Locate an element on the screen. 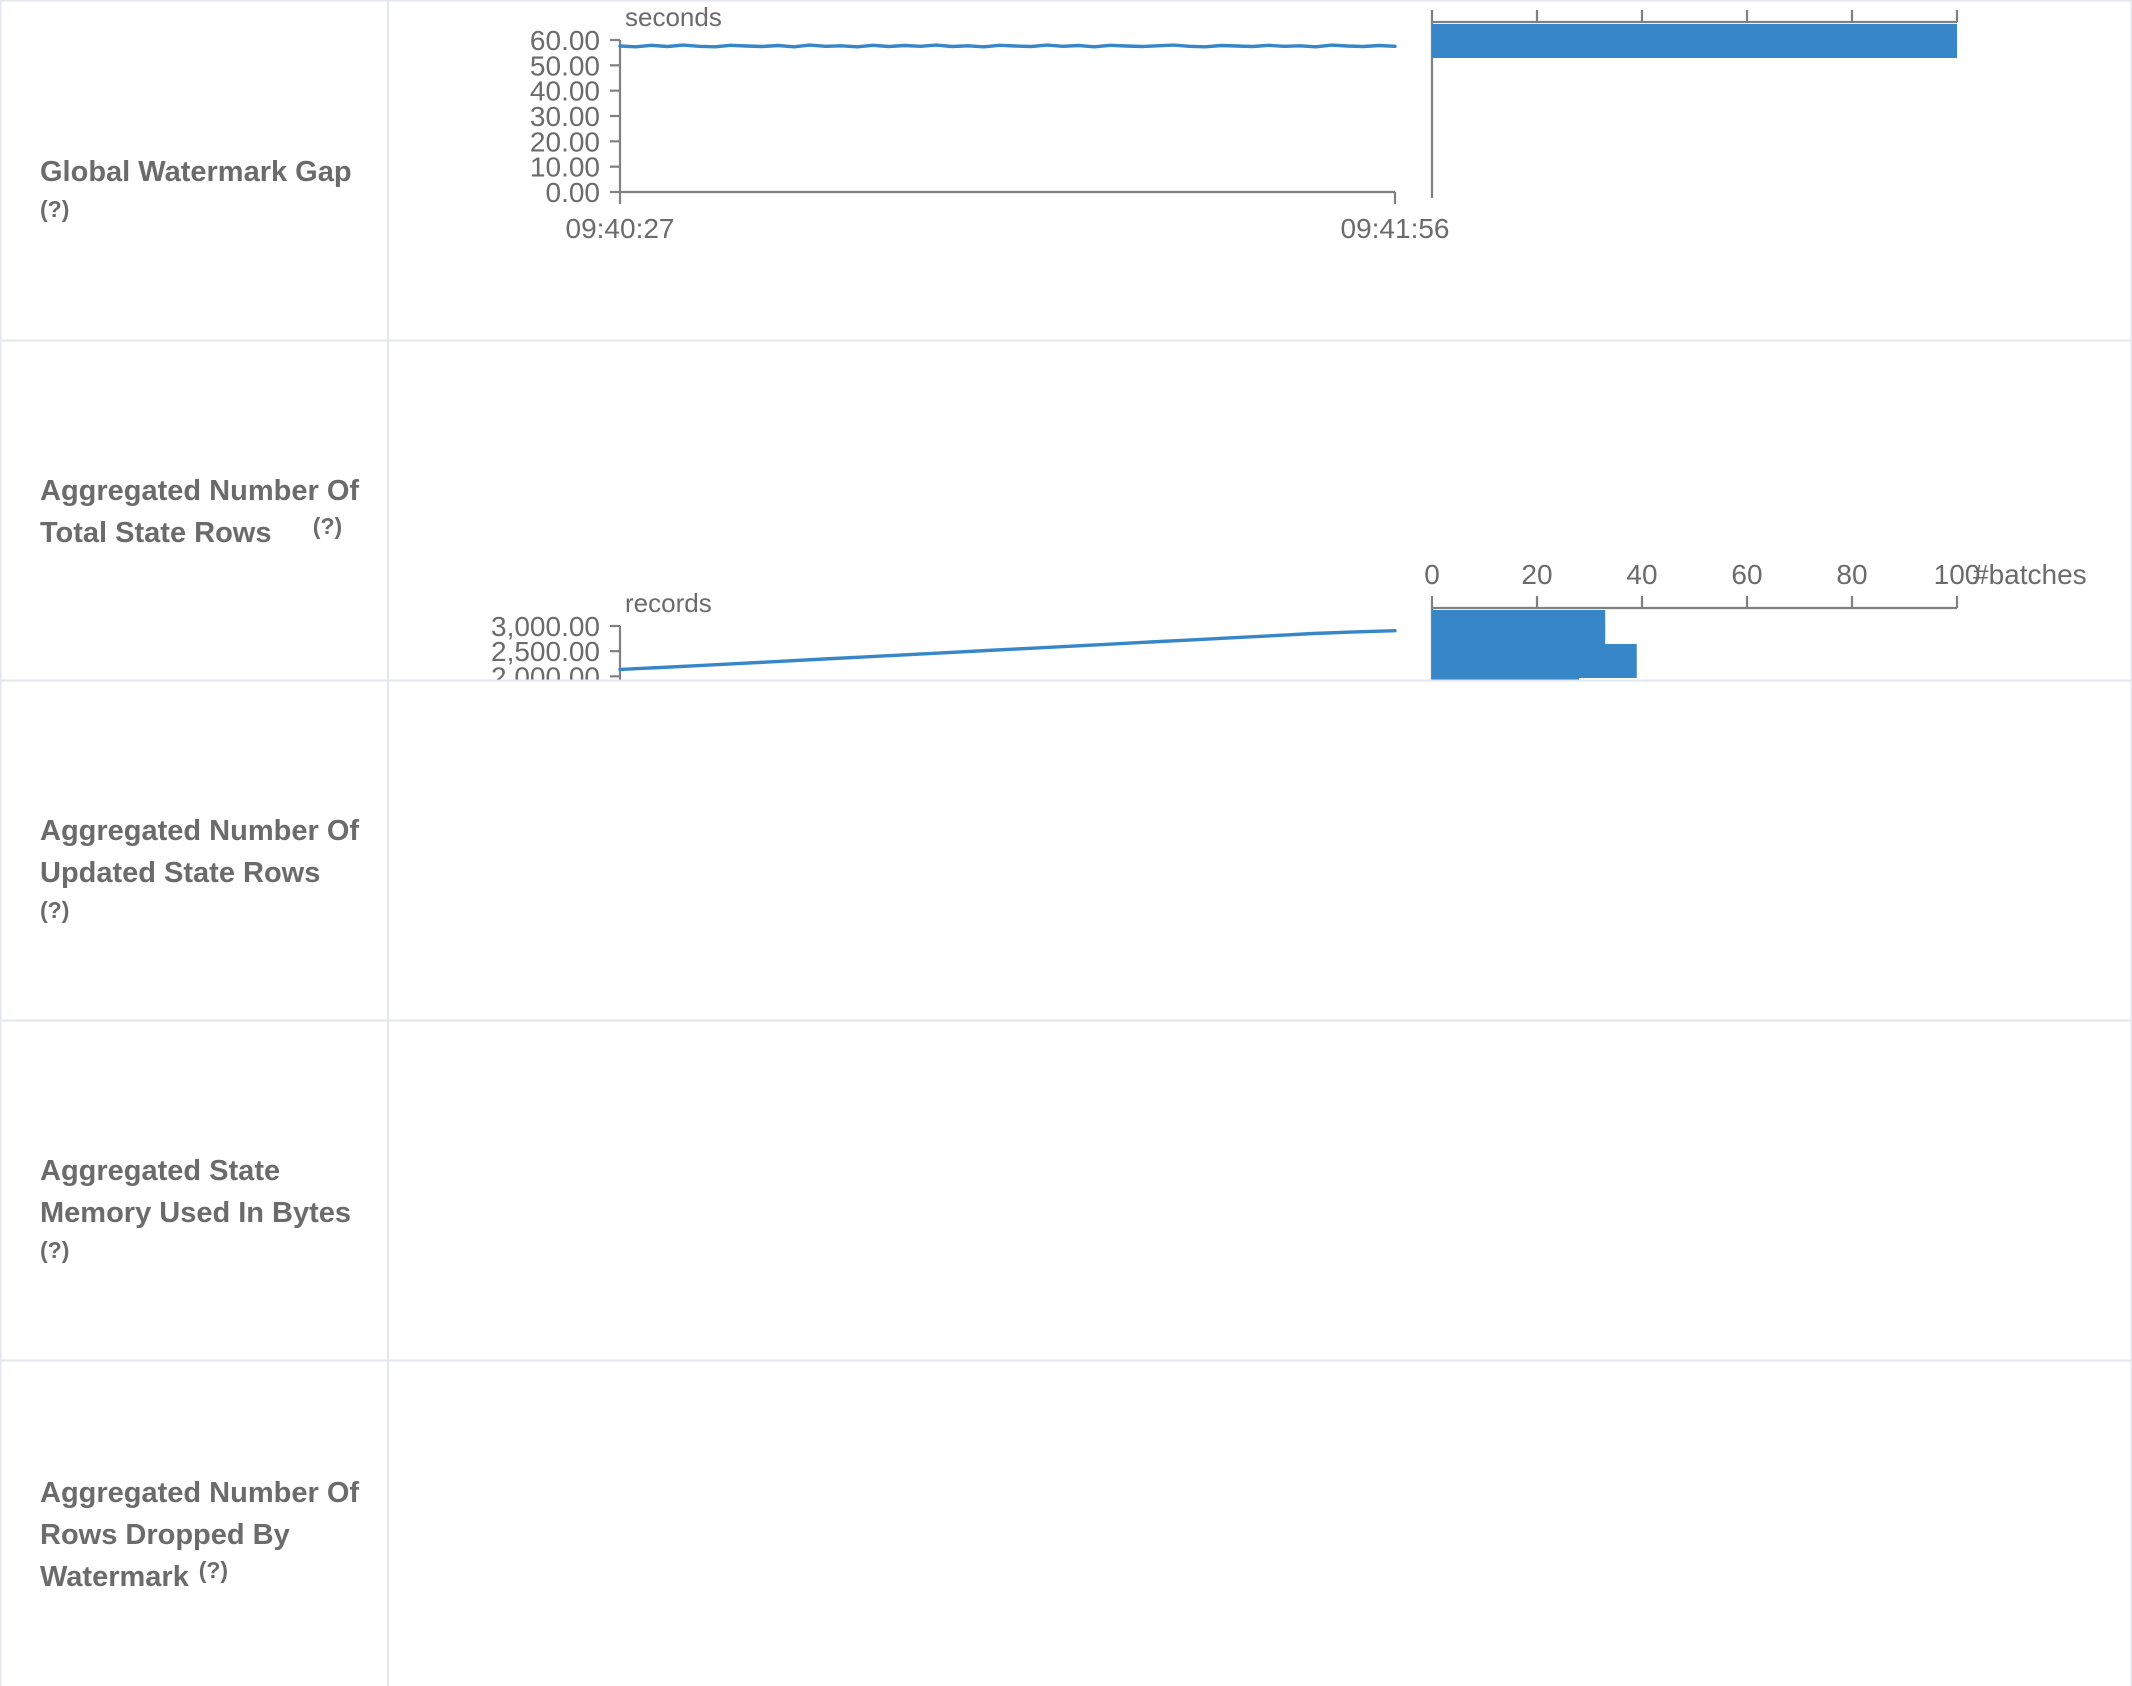  y-tick-label: 60.00 is located at coordinates (565, 40).